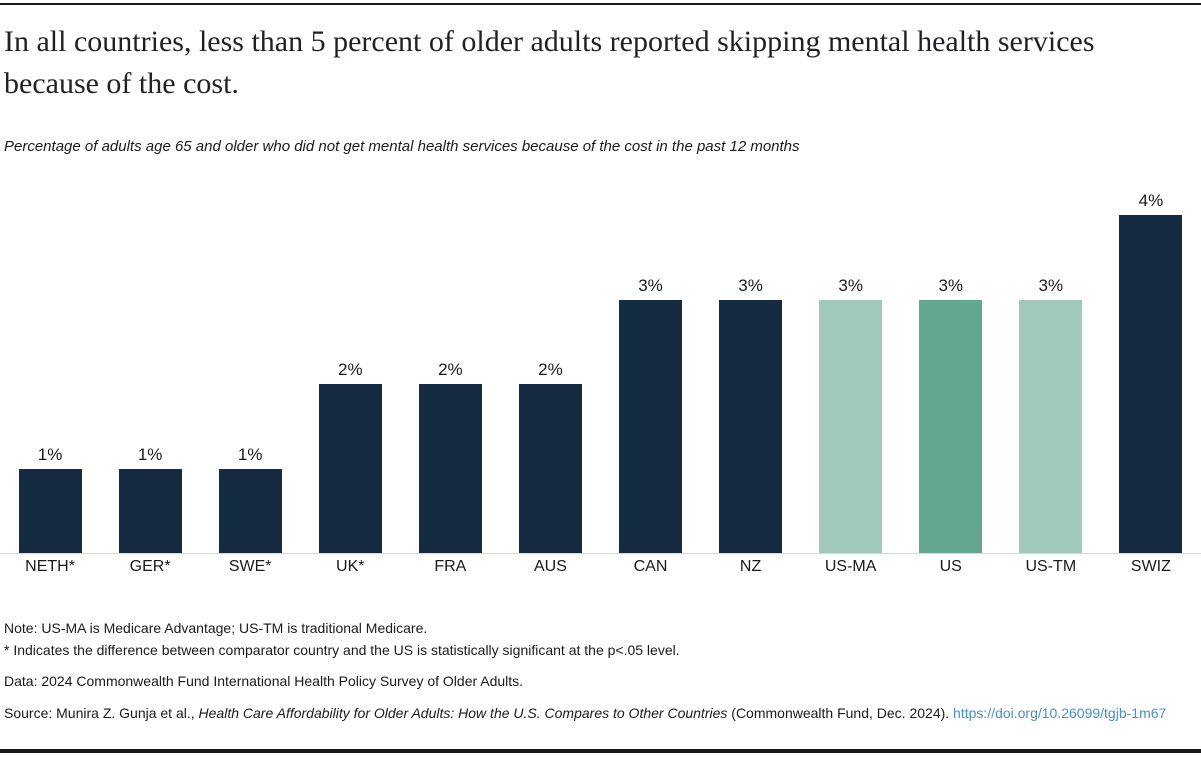 The height and width of the screenshot is (760, 1201). What do you see at coordinates (150, 276) in the screenshot?
I see `bar-slot-ger: 1%` at bounding box center [150, 276].